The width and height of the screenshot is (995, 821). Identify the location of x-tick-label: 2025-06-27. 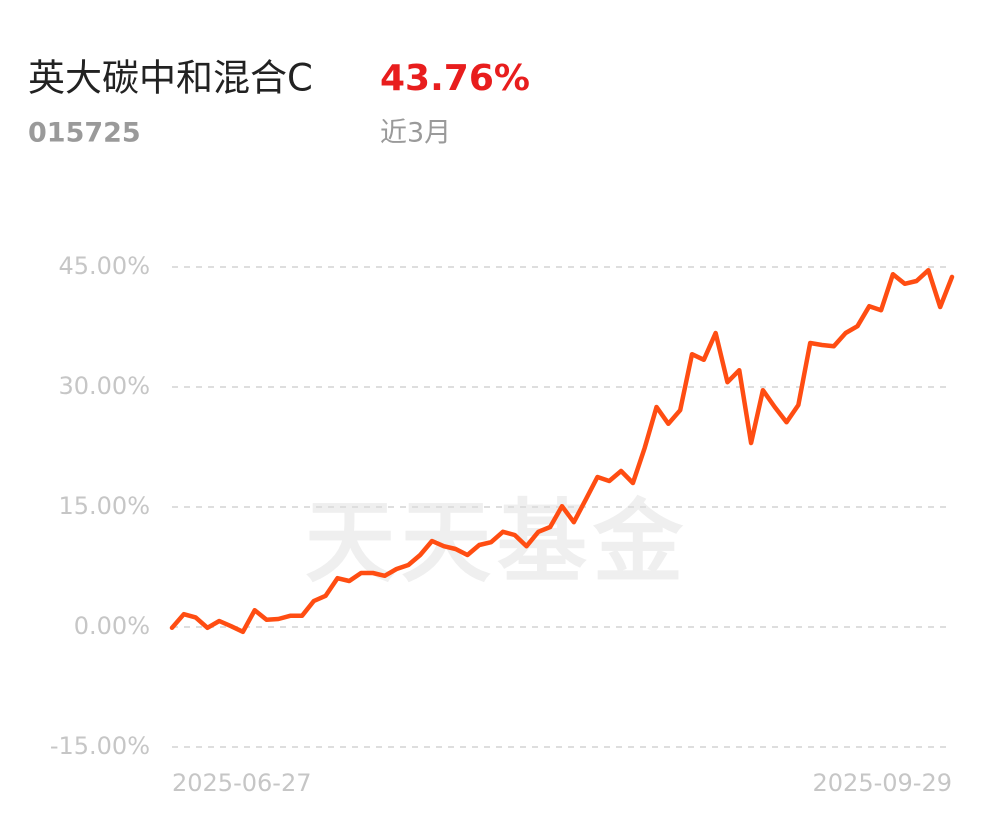
(241, 783).